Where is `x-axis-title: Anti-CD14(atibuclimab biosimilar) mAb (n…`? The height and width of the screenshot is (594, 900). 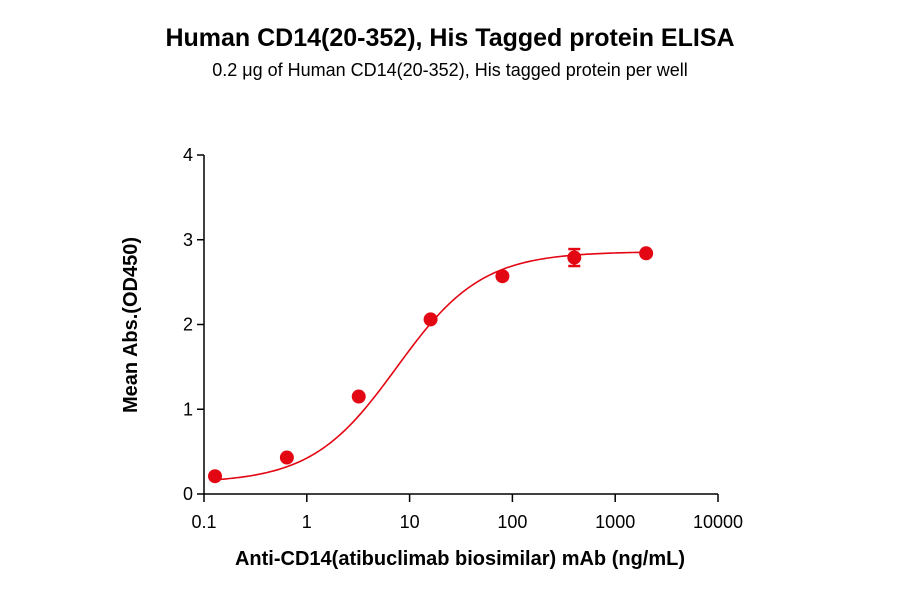 x-axis-title: Anti-CD14(atibuclimab biosimilar) mAb (n… is located at coordinates (460, 559).